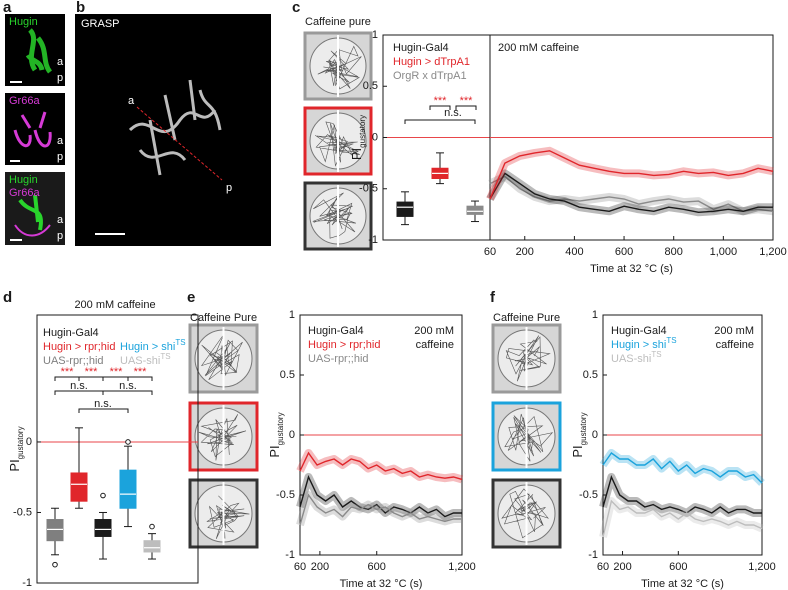  What do you see at coordinates (338, 359) in the screenshot?
I see `legend-entry: UAS-rpr;;hid` at bounding box center [338, 359].